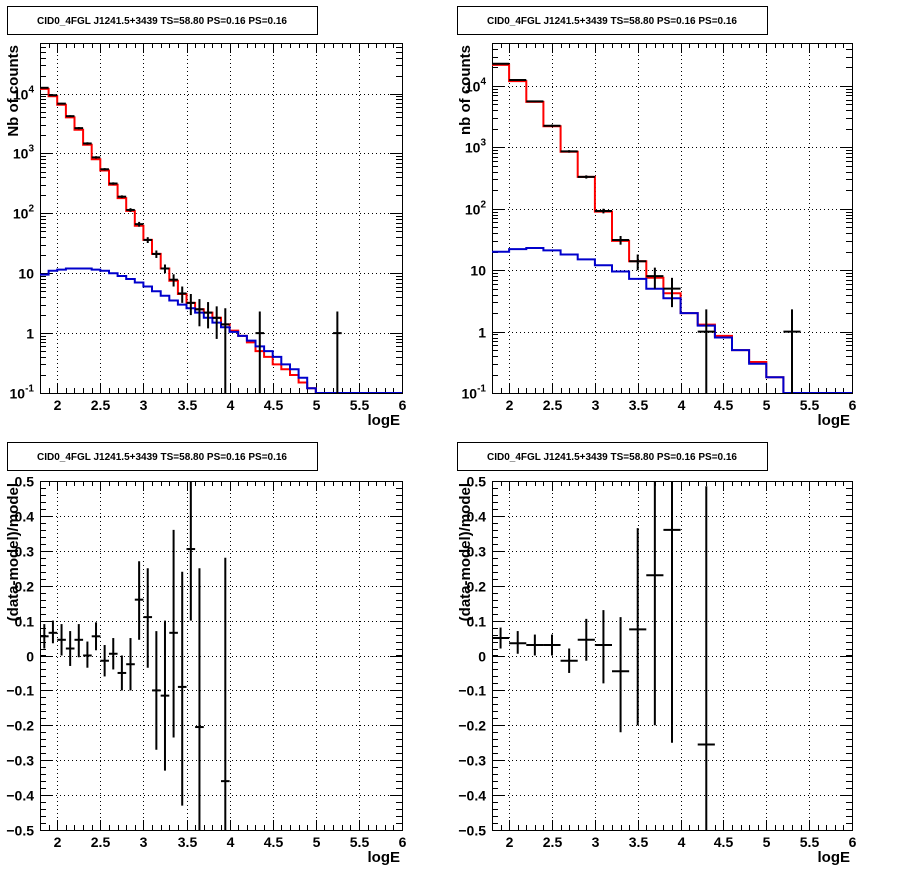  Describe the element at coordinates (853, 842) in the screenshot. I see `x-tick-label: 6` at that location.